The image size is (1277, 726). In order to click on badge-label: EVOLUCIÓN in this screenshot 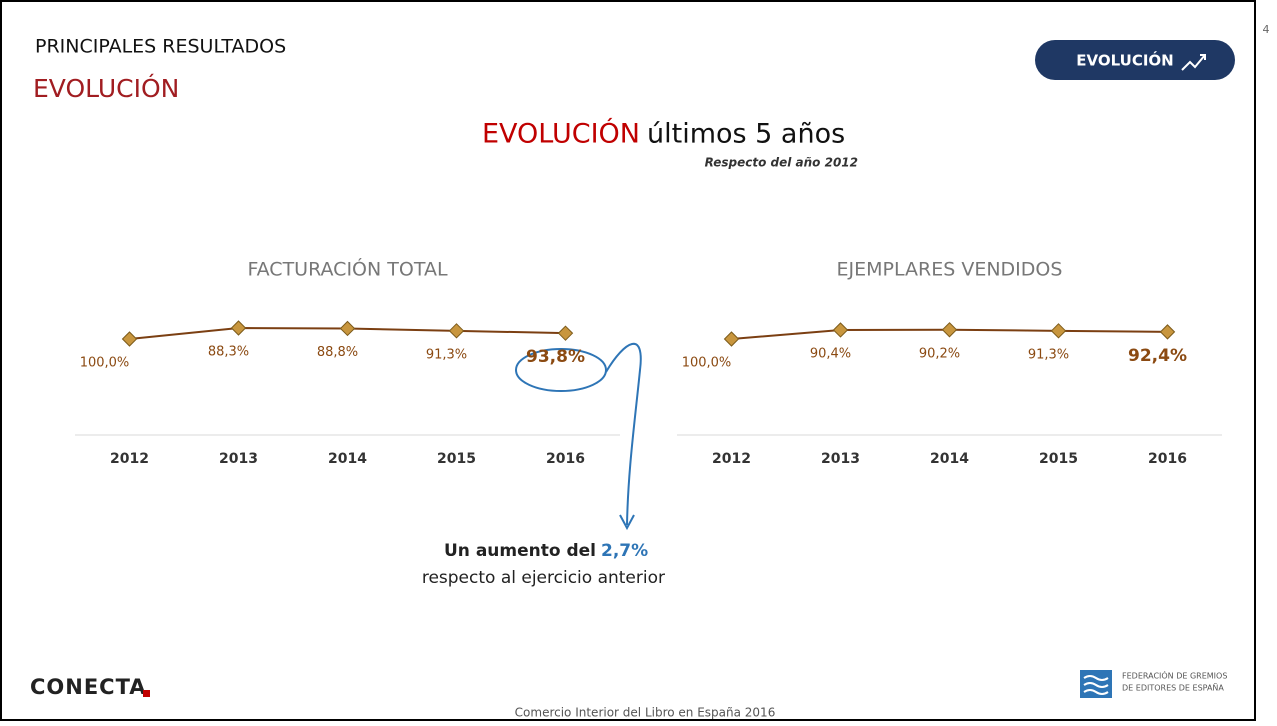, I will do `click(1124, 60)`.